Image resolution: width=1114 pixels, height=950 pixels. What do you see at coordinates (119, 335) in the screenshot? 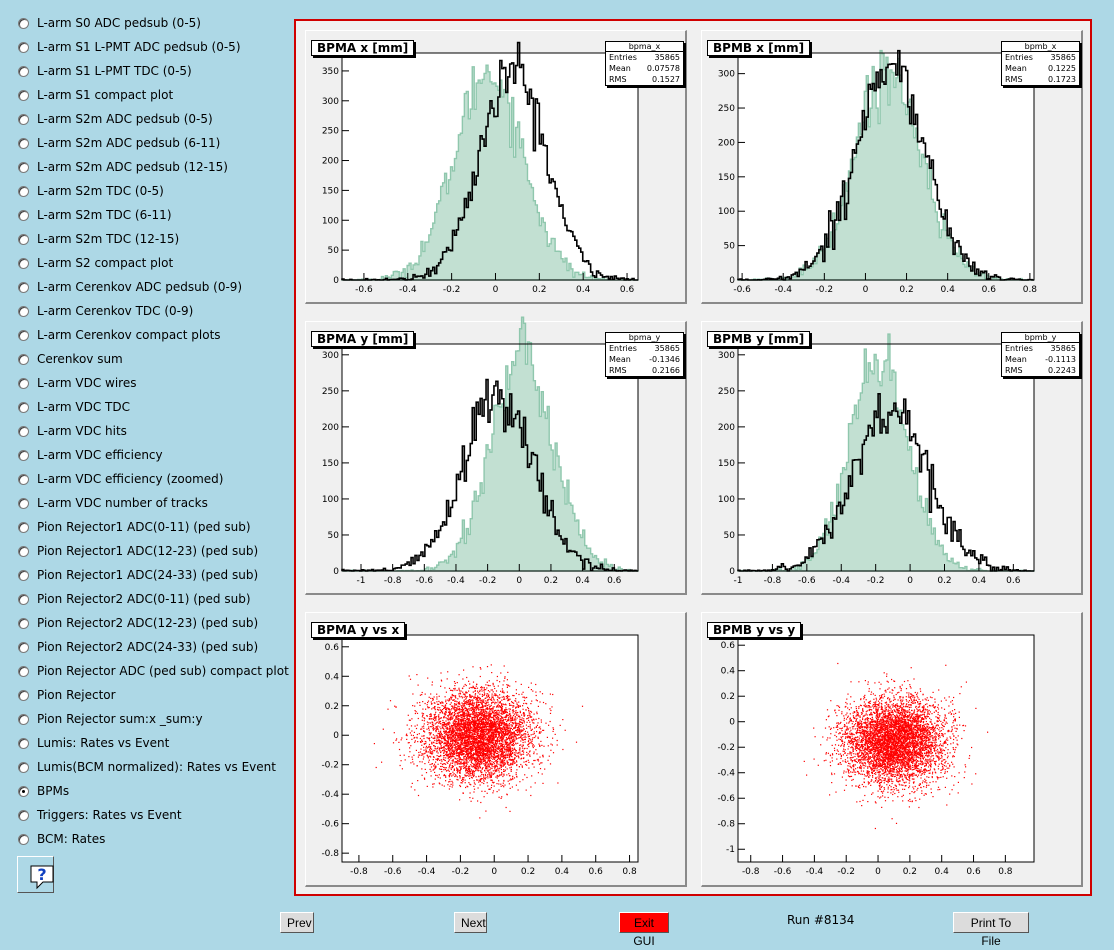
I see `radio-item: L-arm Cerenkov compact plots` at bounding box center [119, 335].